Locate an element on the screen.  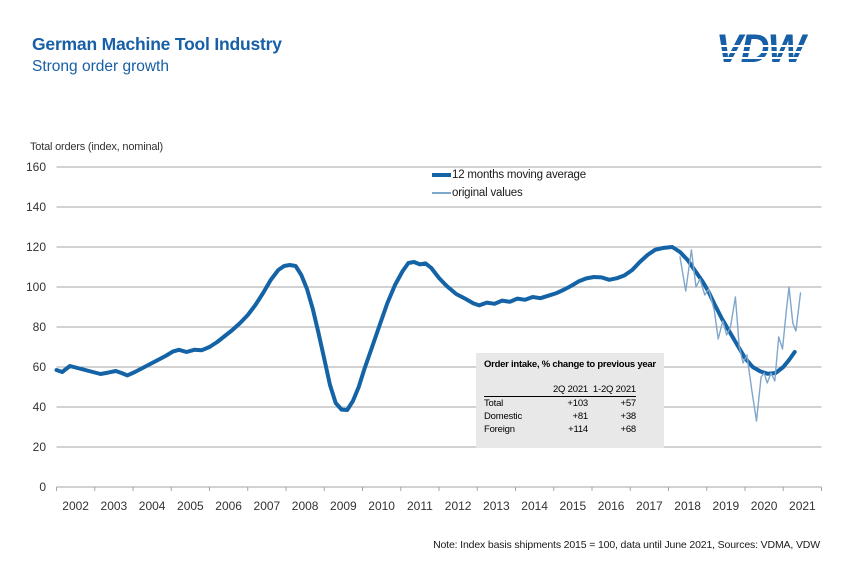
legend-label: original values is located at coordinates (487, 193).